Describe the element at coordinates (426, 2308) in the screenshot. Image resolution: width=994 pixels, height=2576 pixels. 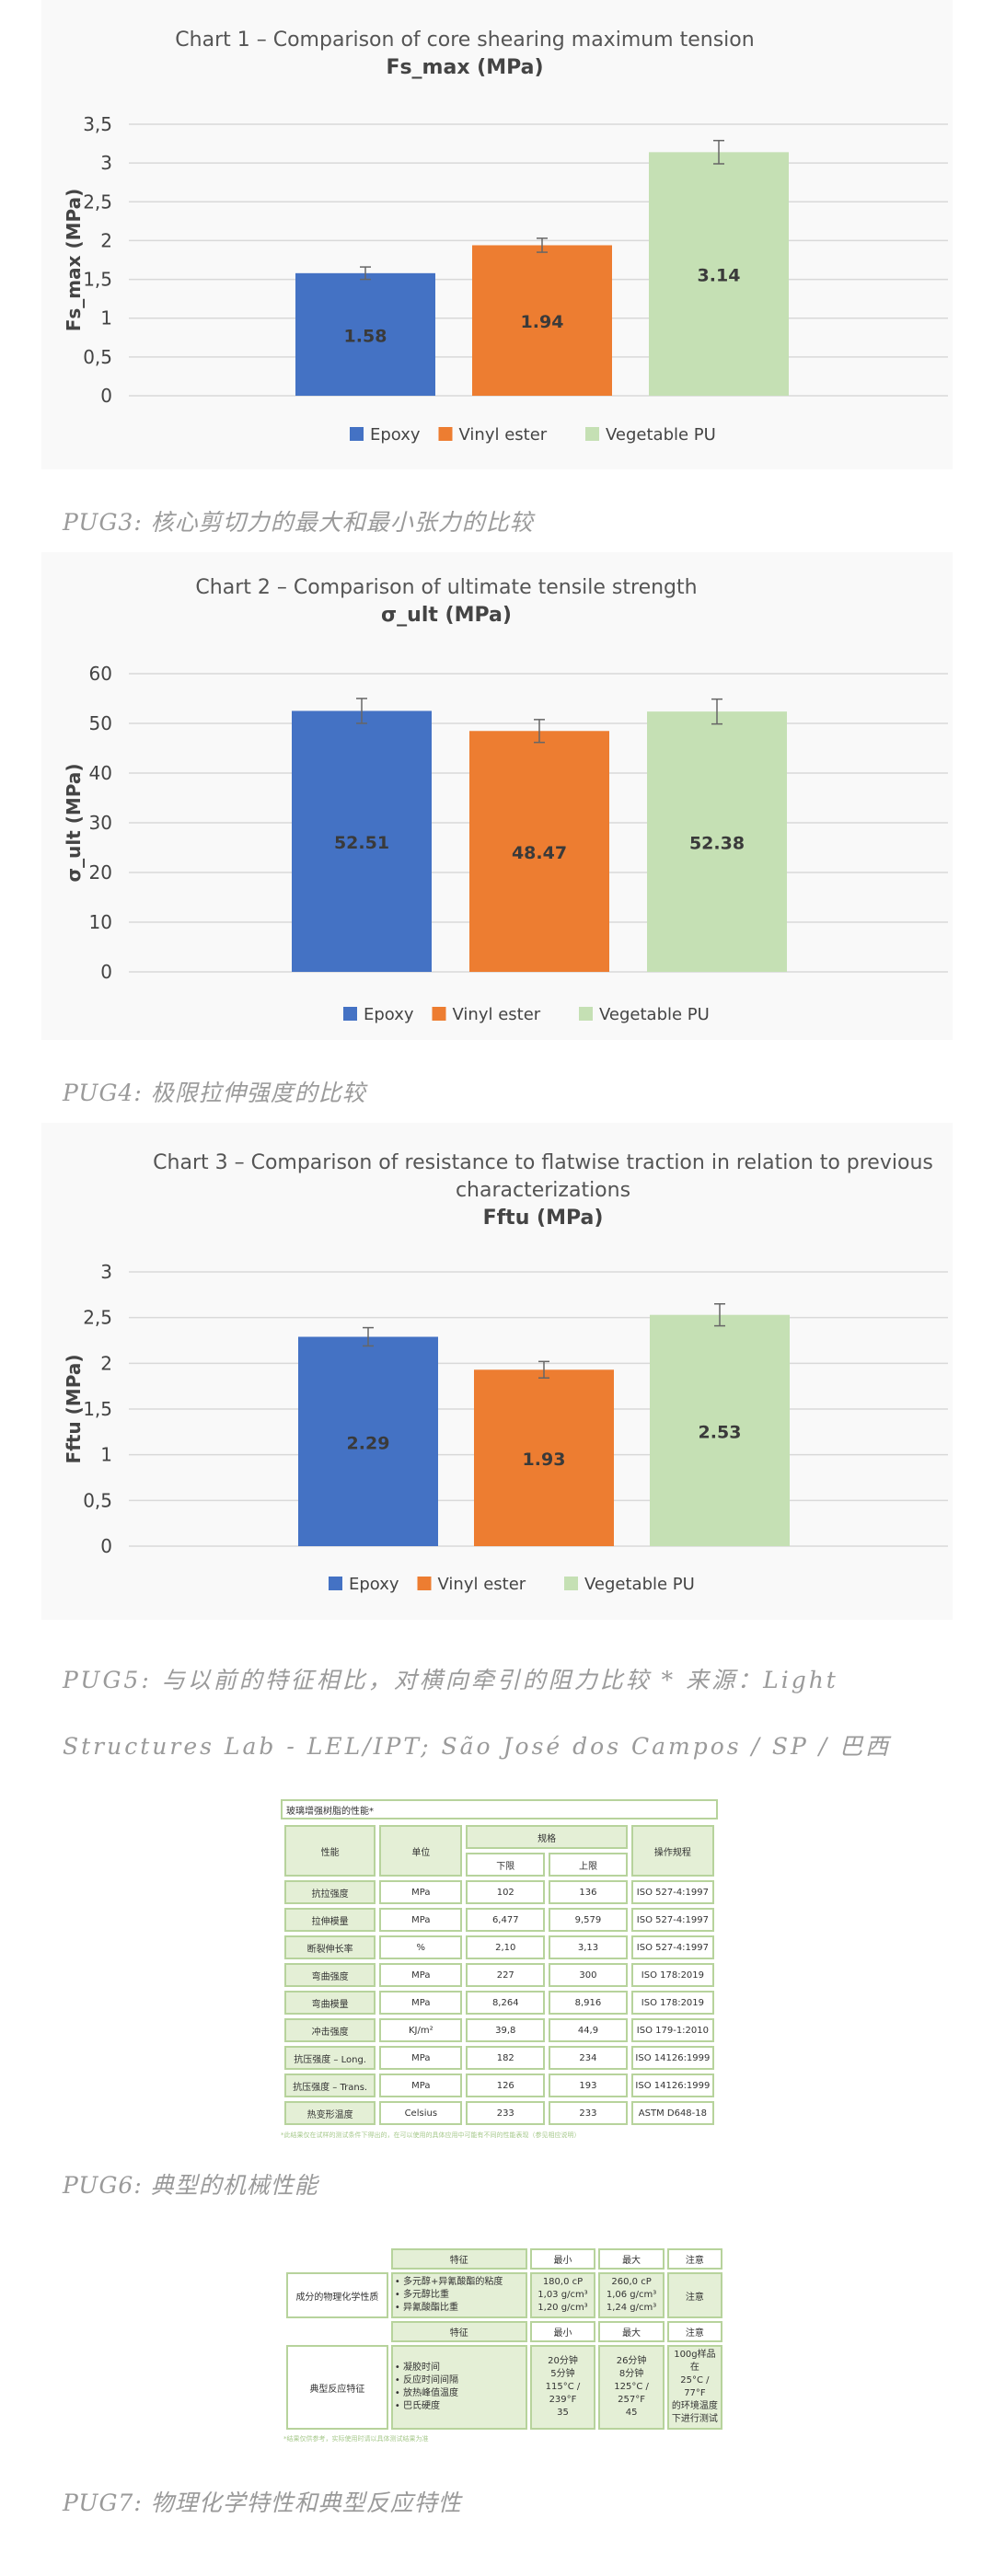
I see `feature-line: • 异氰酸酯比重` at that location.